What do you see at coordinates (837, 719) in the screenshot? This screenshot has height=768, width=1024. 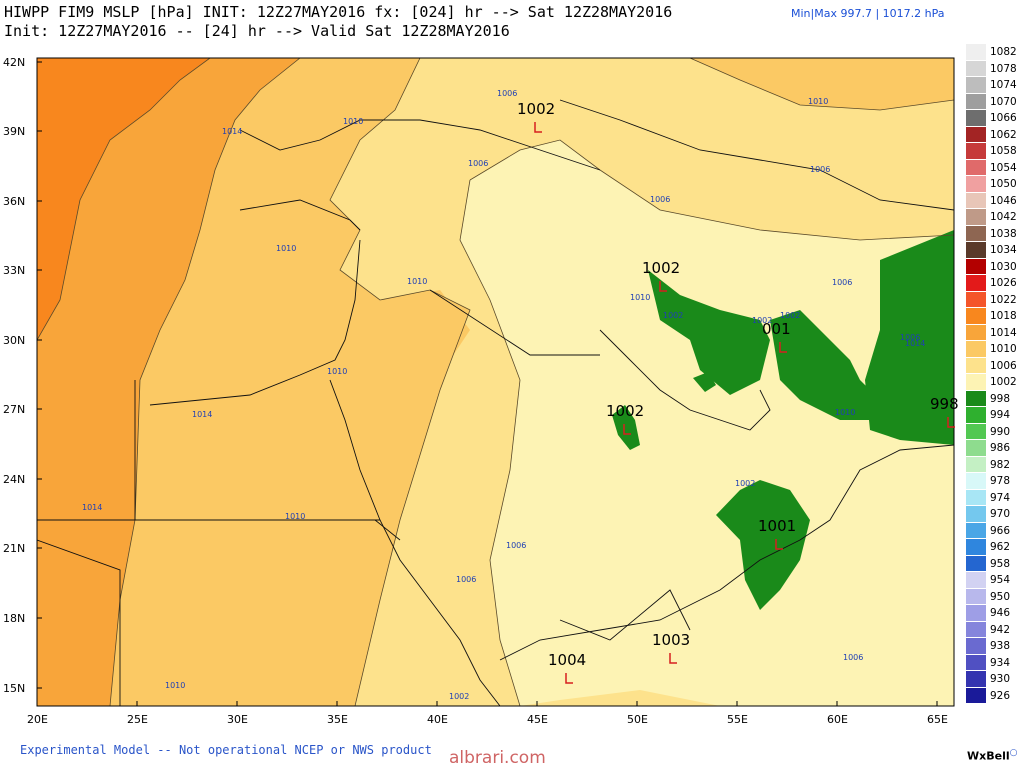 I see `lon-tick-label: 60E` at bounding box center [837, 719].